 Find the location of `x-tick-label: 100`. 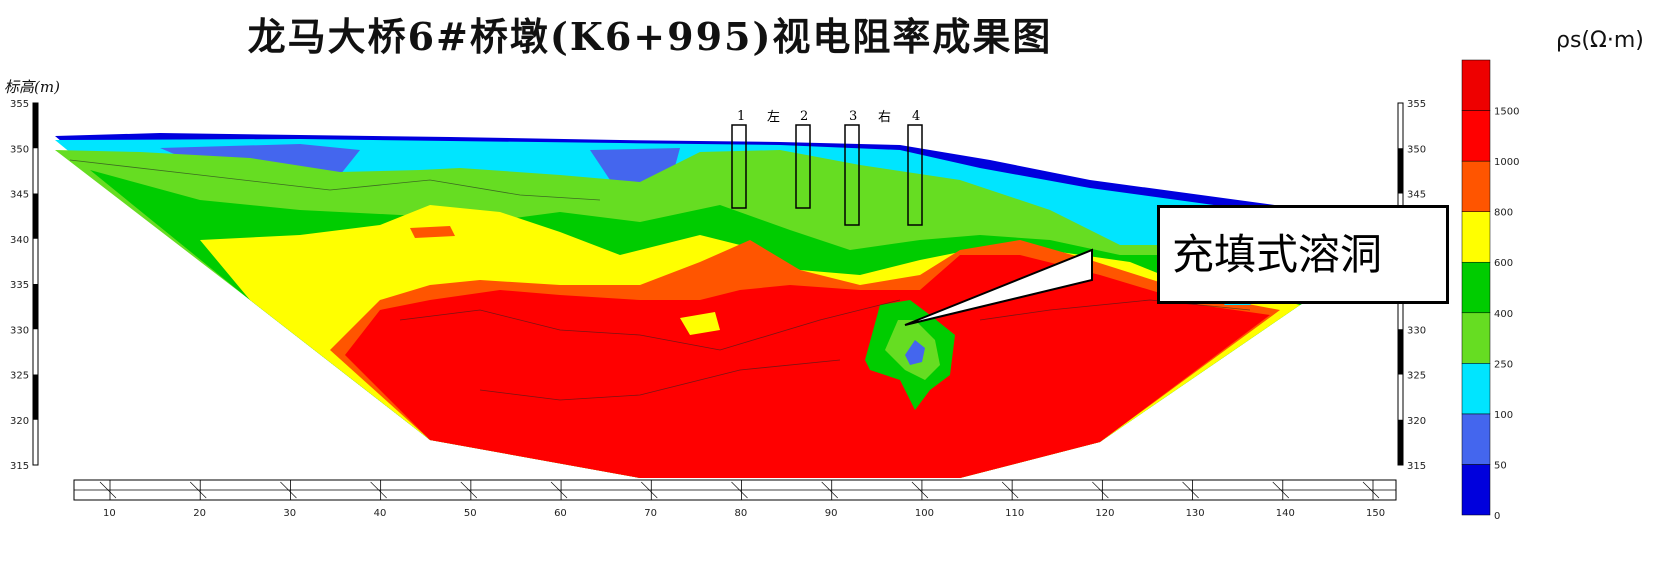

x-tick-label: 100 is located at coordinates (924, 513).